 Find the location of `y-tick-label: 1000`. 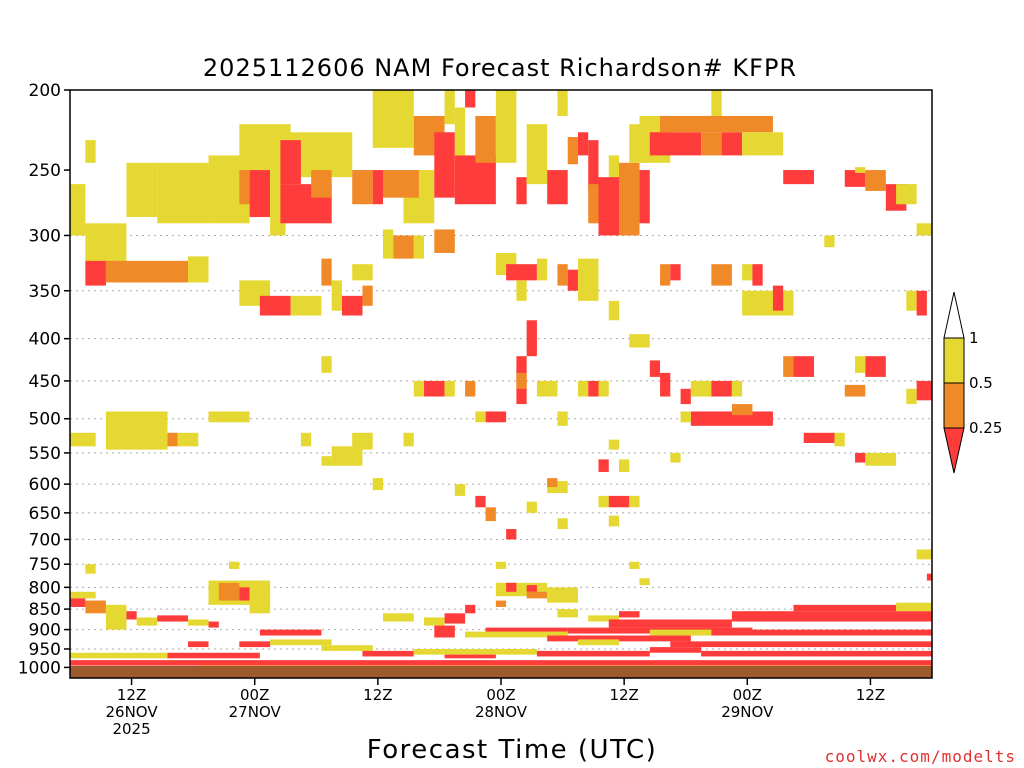

y-tick-label: 1000 is located at coordinates (39, 668).